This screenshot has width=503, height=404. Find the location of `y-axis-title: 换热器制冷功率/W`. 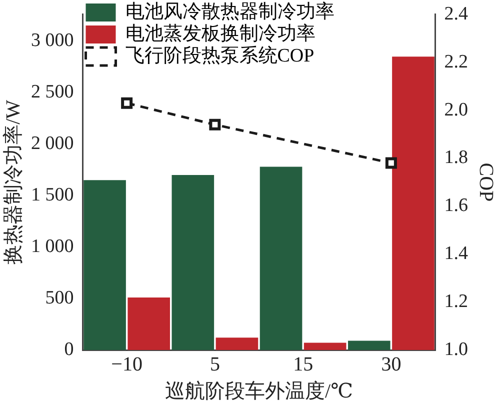

y-axis-title: 换热器制冷功率/W is located at coordinates (13, 182).